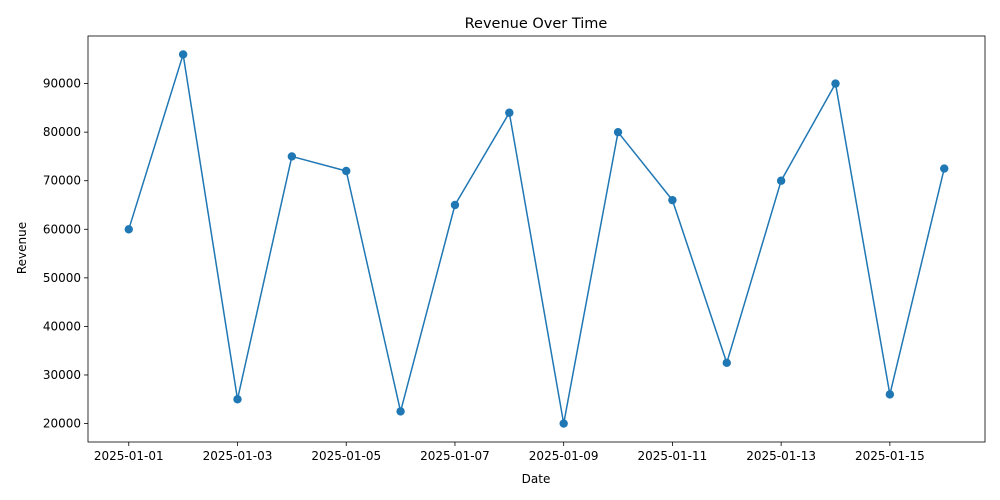 The width and height of the screenshot is (1000, 500). Describe the element at coordinates (781, 456) in the screenshot. I see `x-tick-label: 2025-01-13` at that location.